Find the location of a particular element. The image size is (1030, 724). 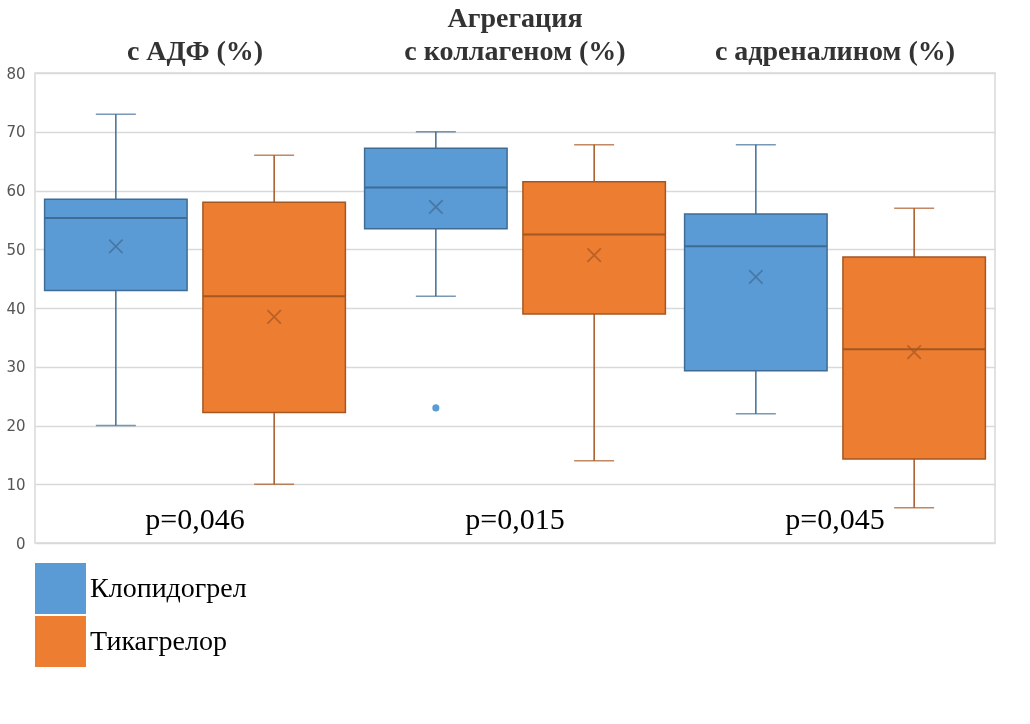

y-tick-label: 30 is located at coordinates (16, 367).